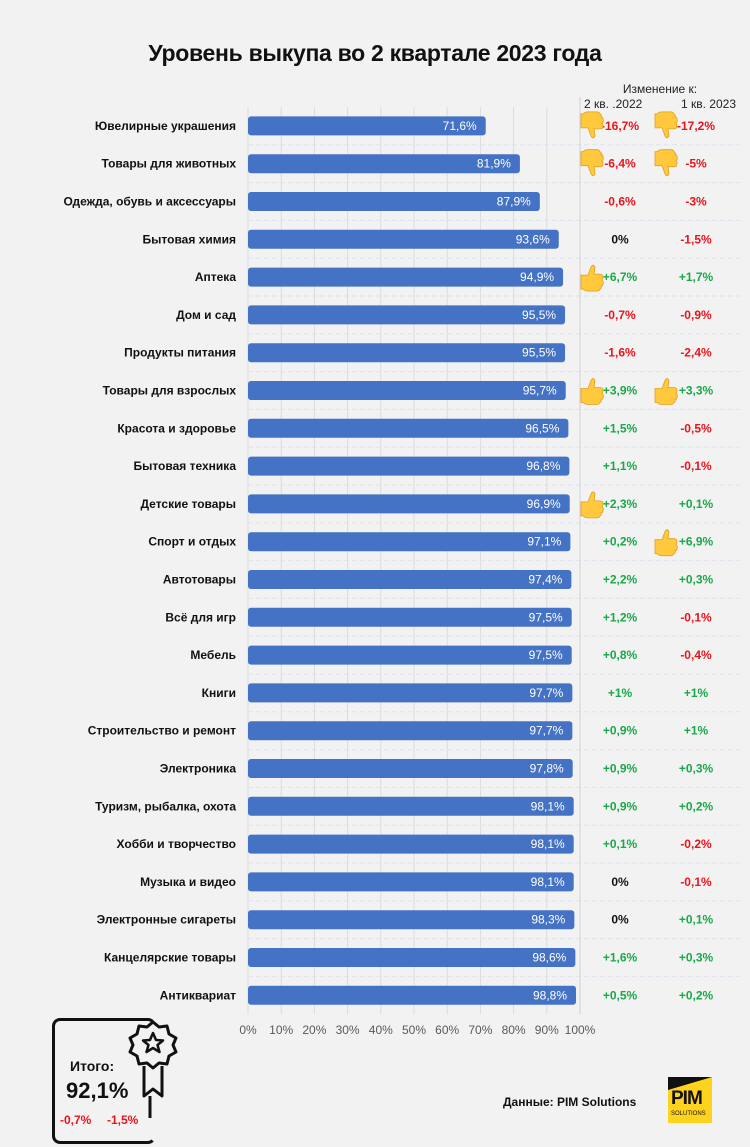  Describe the element at coordinates (149, 202) in the screenshot. I see `category-label: Одежда, обувь и аксессуары` at that location.